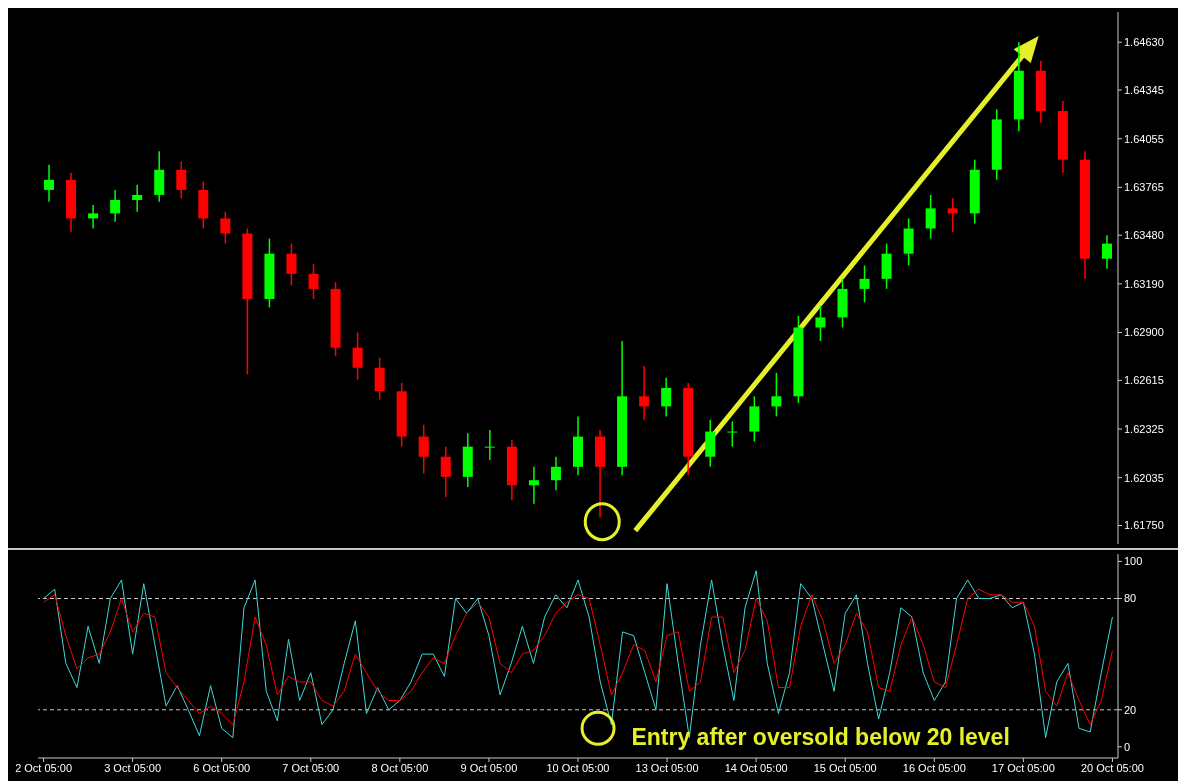 The image size is (1186, 781). What do you see at coordinates (1144, 428) in the screenshot?
I see `y-tick-label: 1.62325` at bounding box center [1144, 428].